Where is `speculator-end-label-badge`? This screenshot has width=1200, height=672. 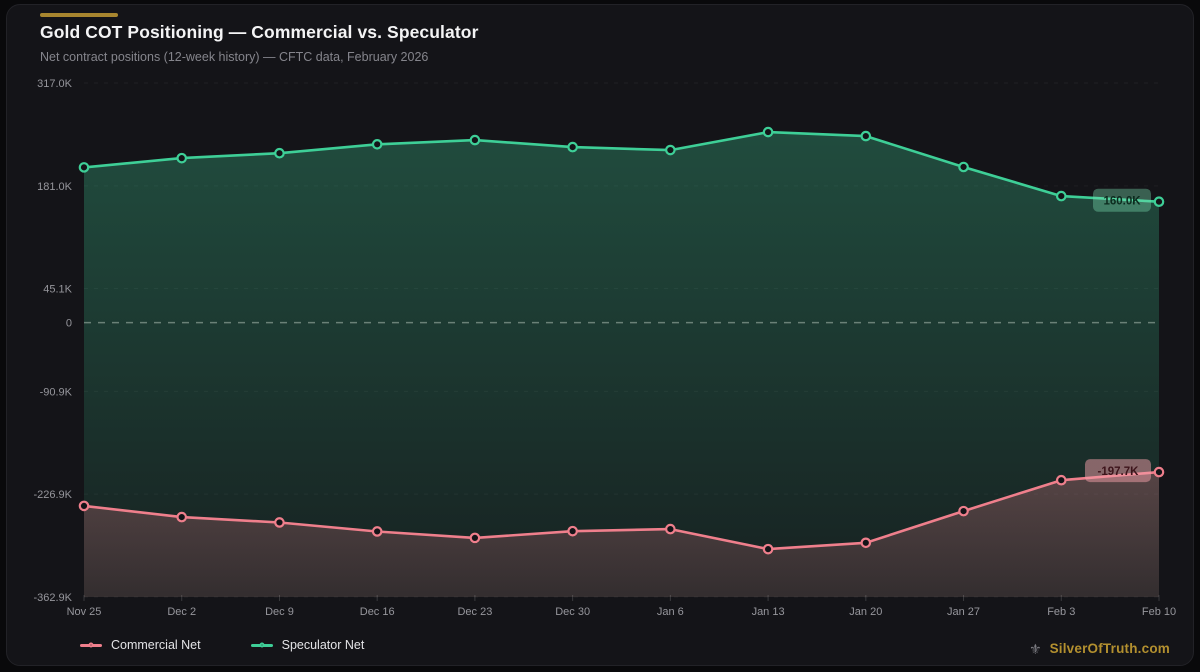 speculator-end-label-badge is located at coordinates (1122, 200).